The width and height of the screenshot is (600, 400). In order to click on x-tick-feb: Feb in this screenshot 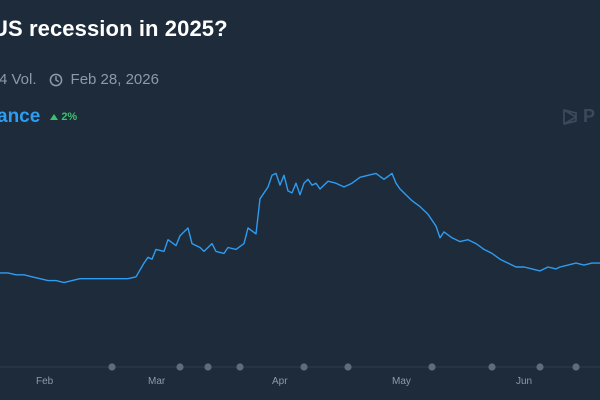, I will do `click(45, 381)`.